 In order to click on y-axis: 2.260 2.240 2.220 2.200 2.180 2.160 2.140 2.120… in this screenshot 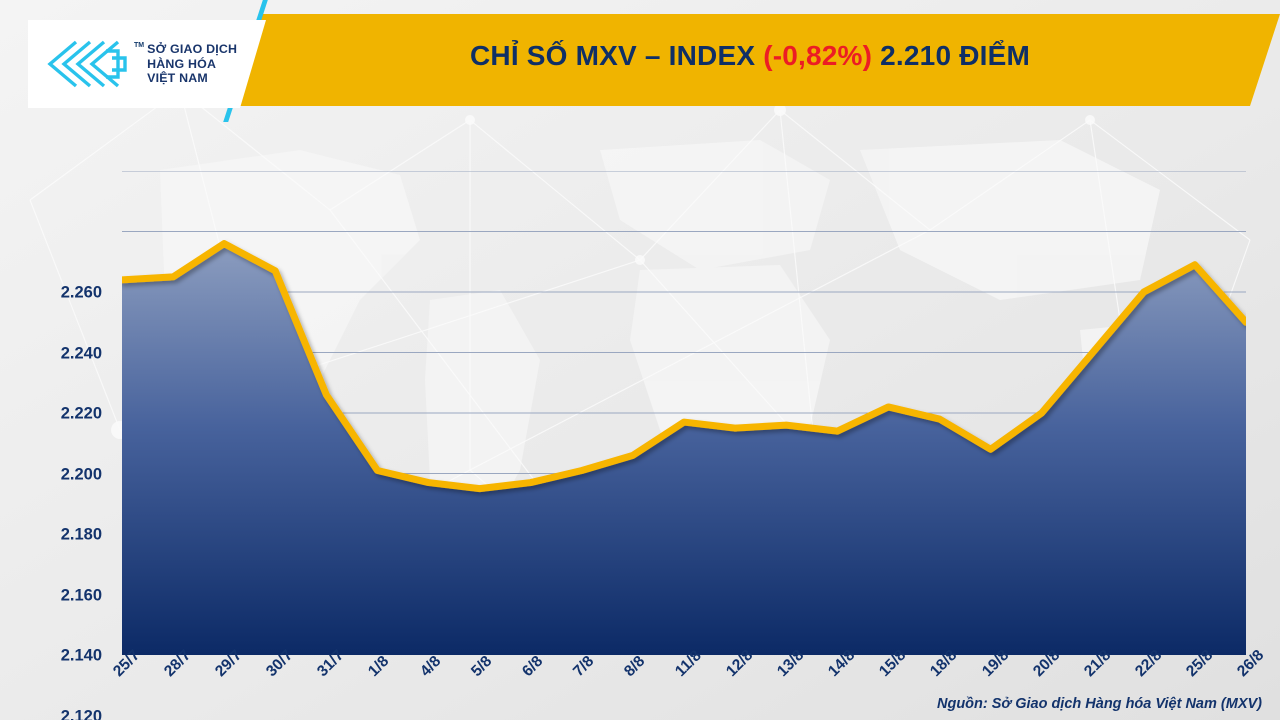, I will do `click(56, 482)`.